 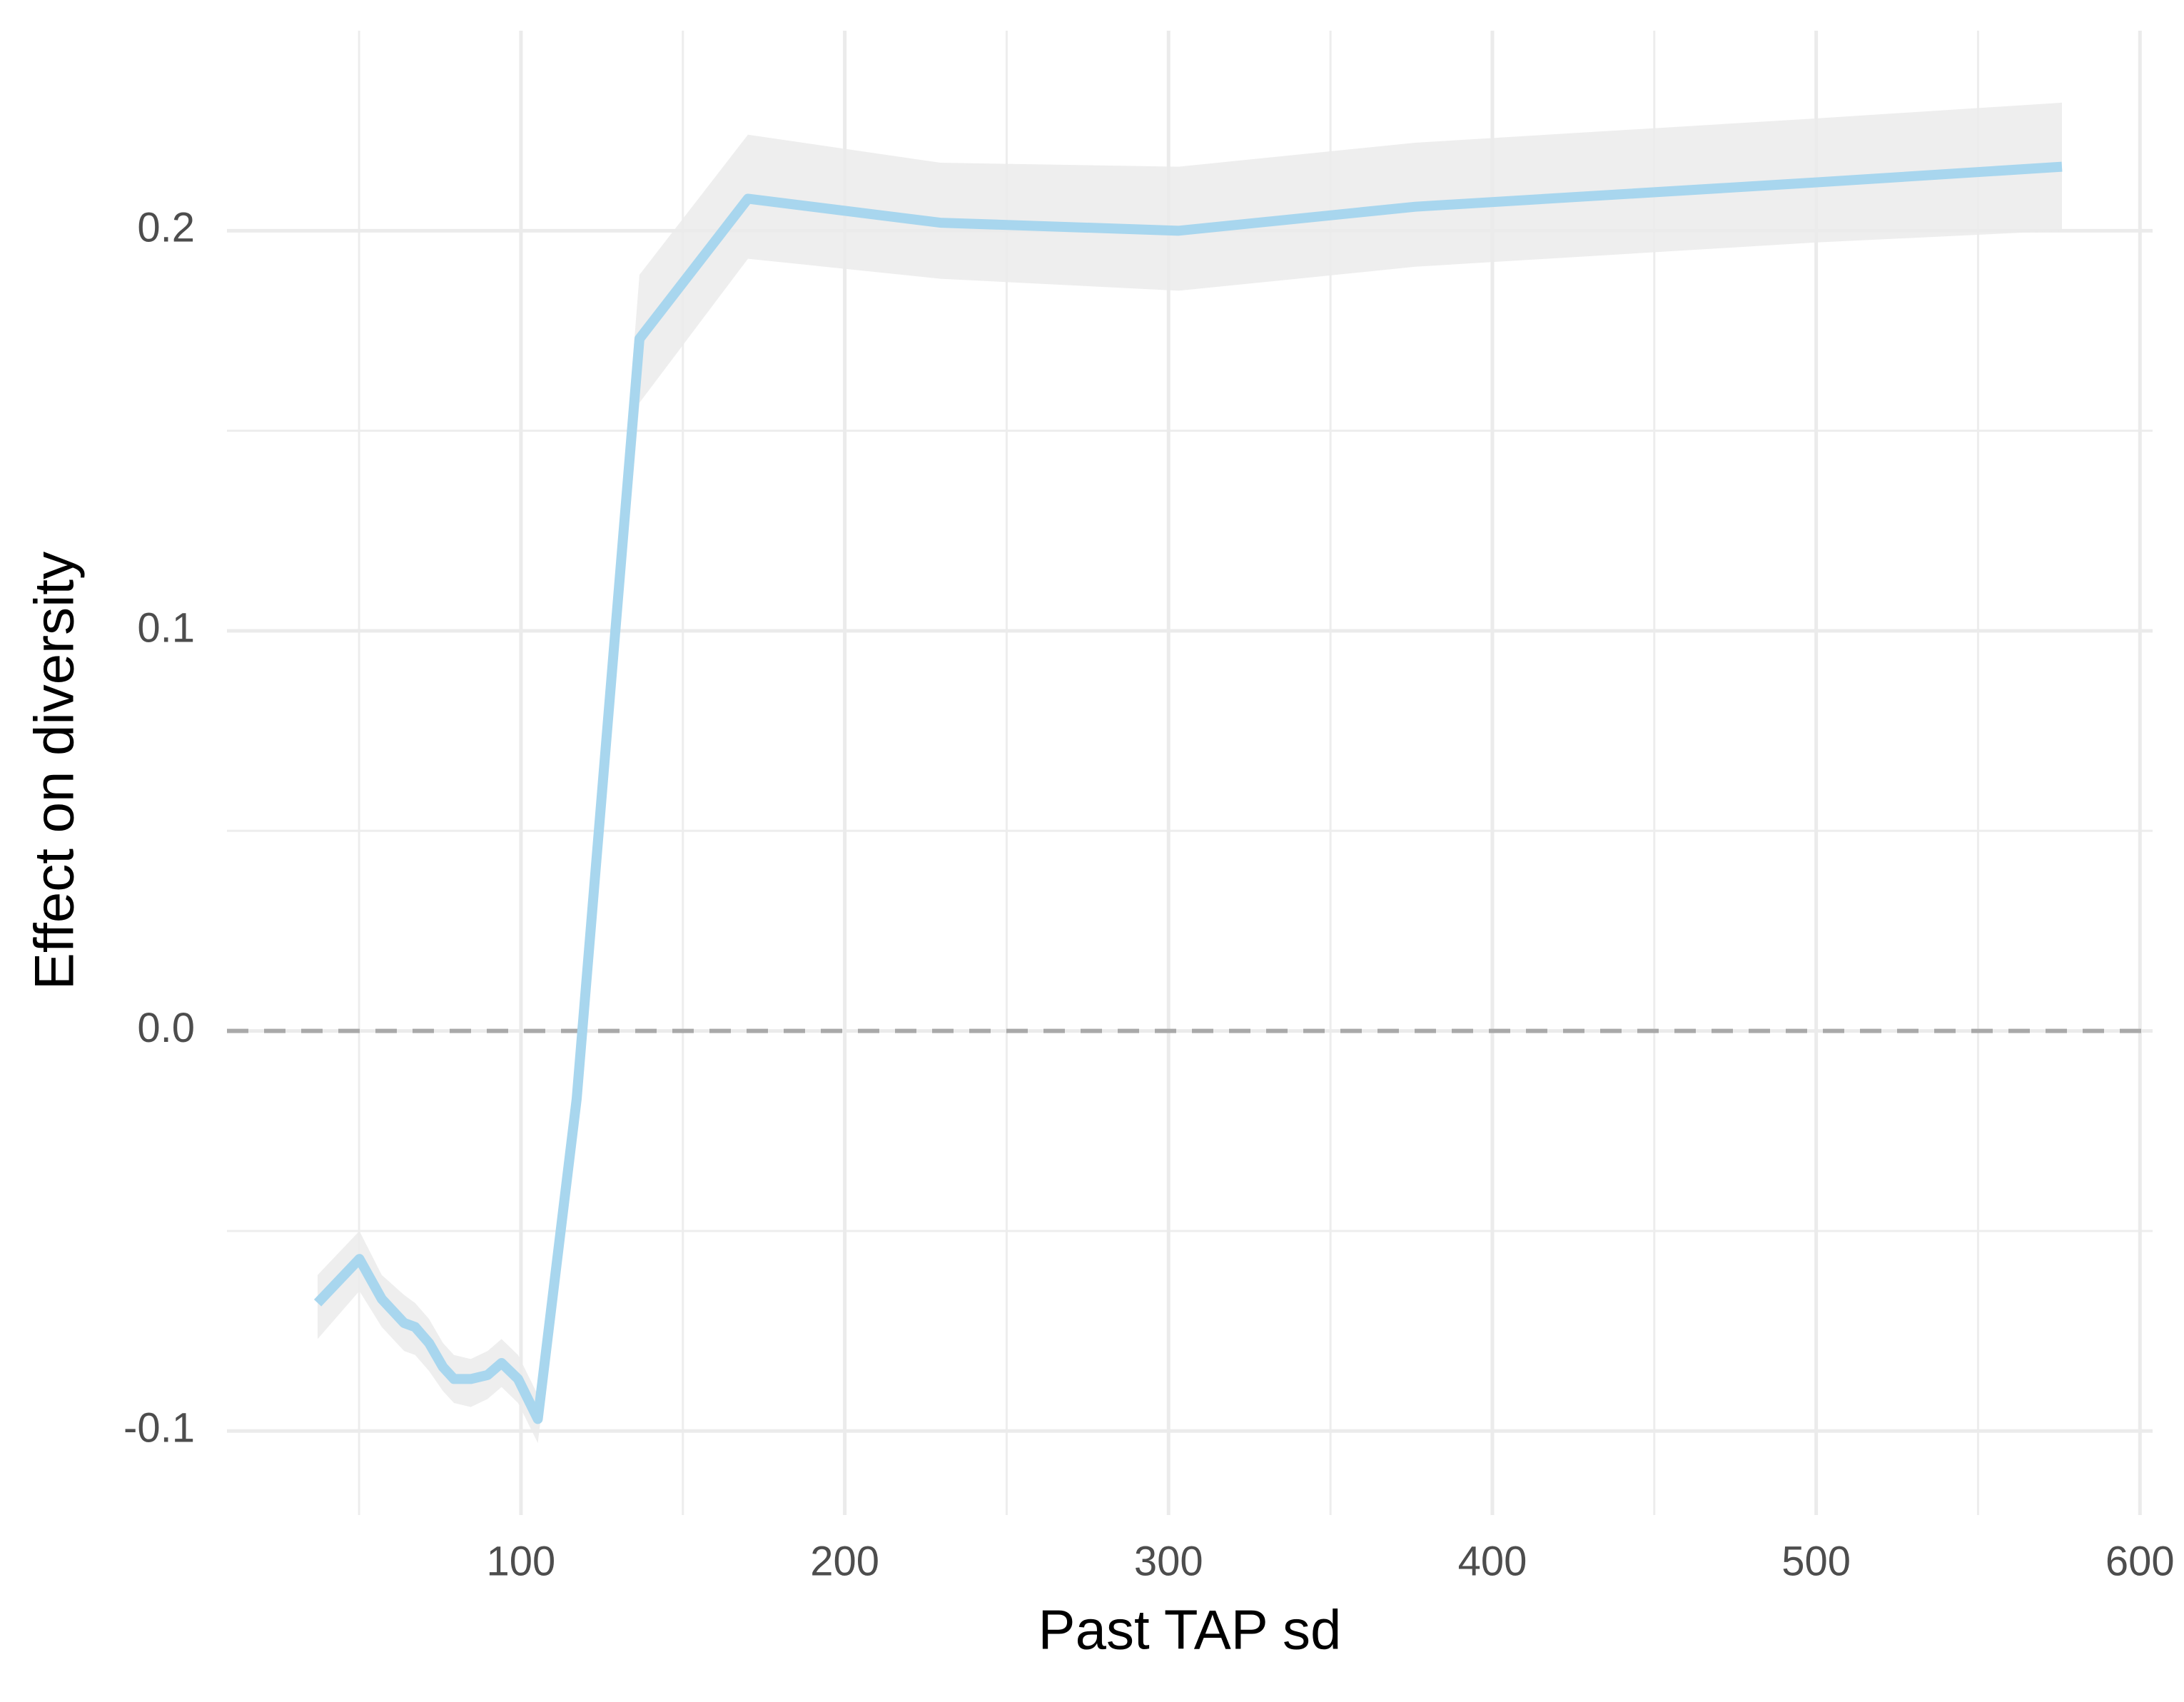 What do you see at coordinates (166, 228) in the screenshot?
I see `y-tick-label: 0.2` at bounding box center [166, 228].